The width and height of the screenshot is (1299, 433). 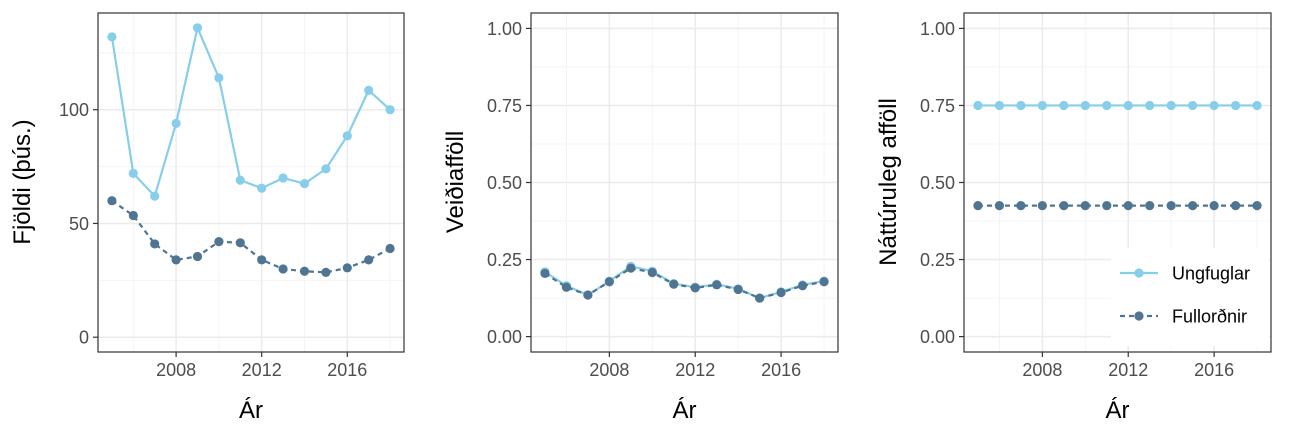 What do you see at coordinates (455, 182) in the screenshot?
I see `panel-2-y-axis-title: Veiðiafföll` at bounding box center [455, 182].